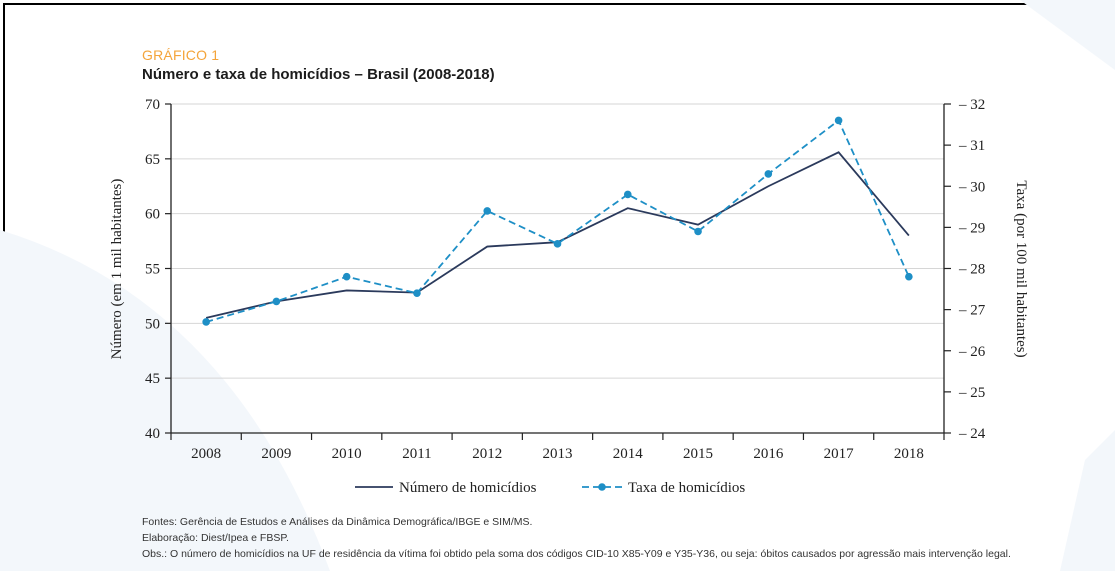  I want to click on notes-elaboration: Elaboração: Diest/Ipea e FBSP., so click(215, 538).